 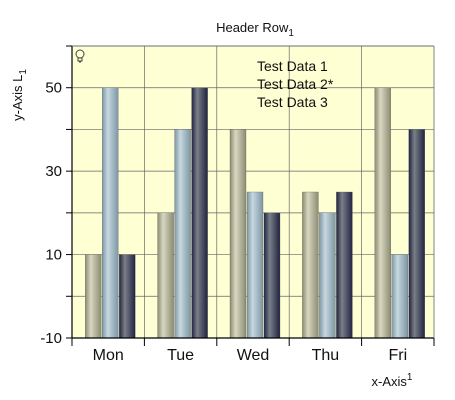 What do you see at coordinates (292, 66) in the screenshot?
I see `legend-item-1: Test Data 1` at bounding box center [292, 66].